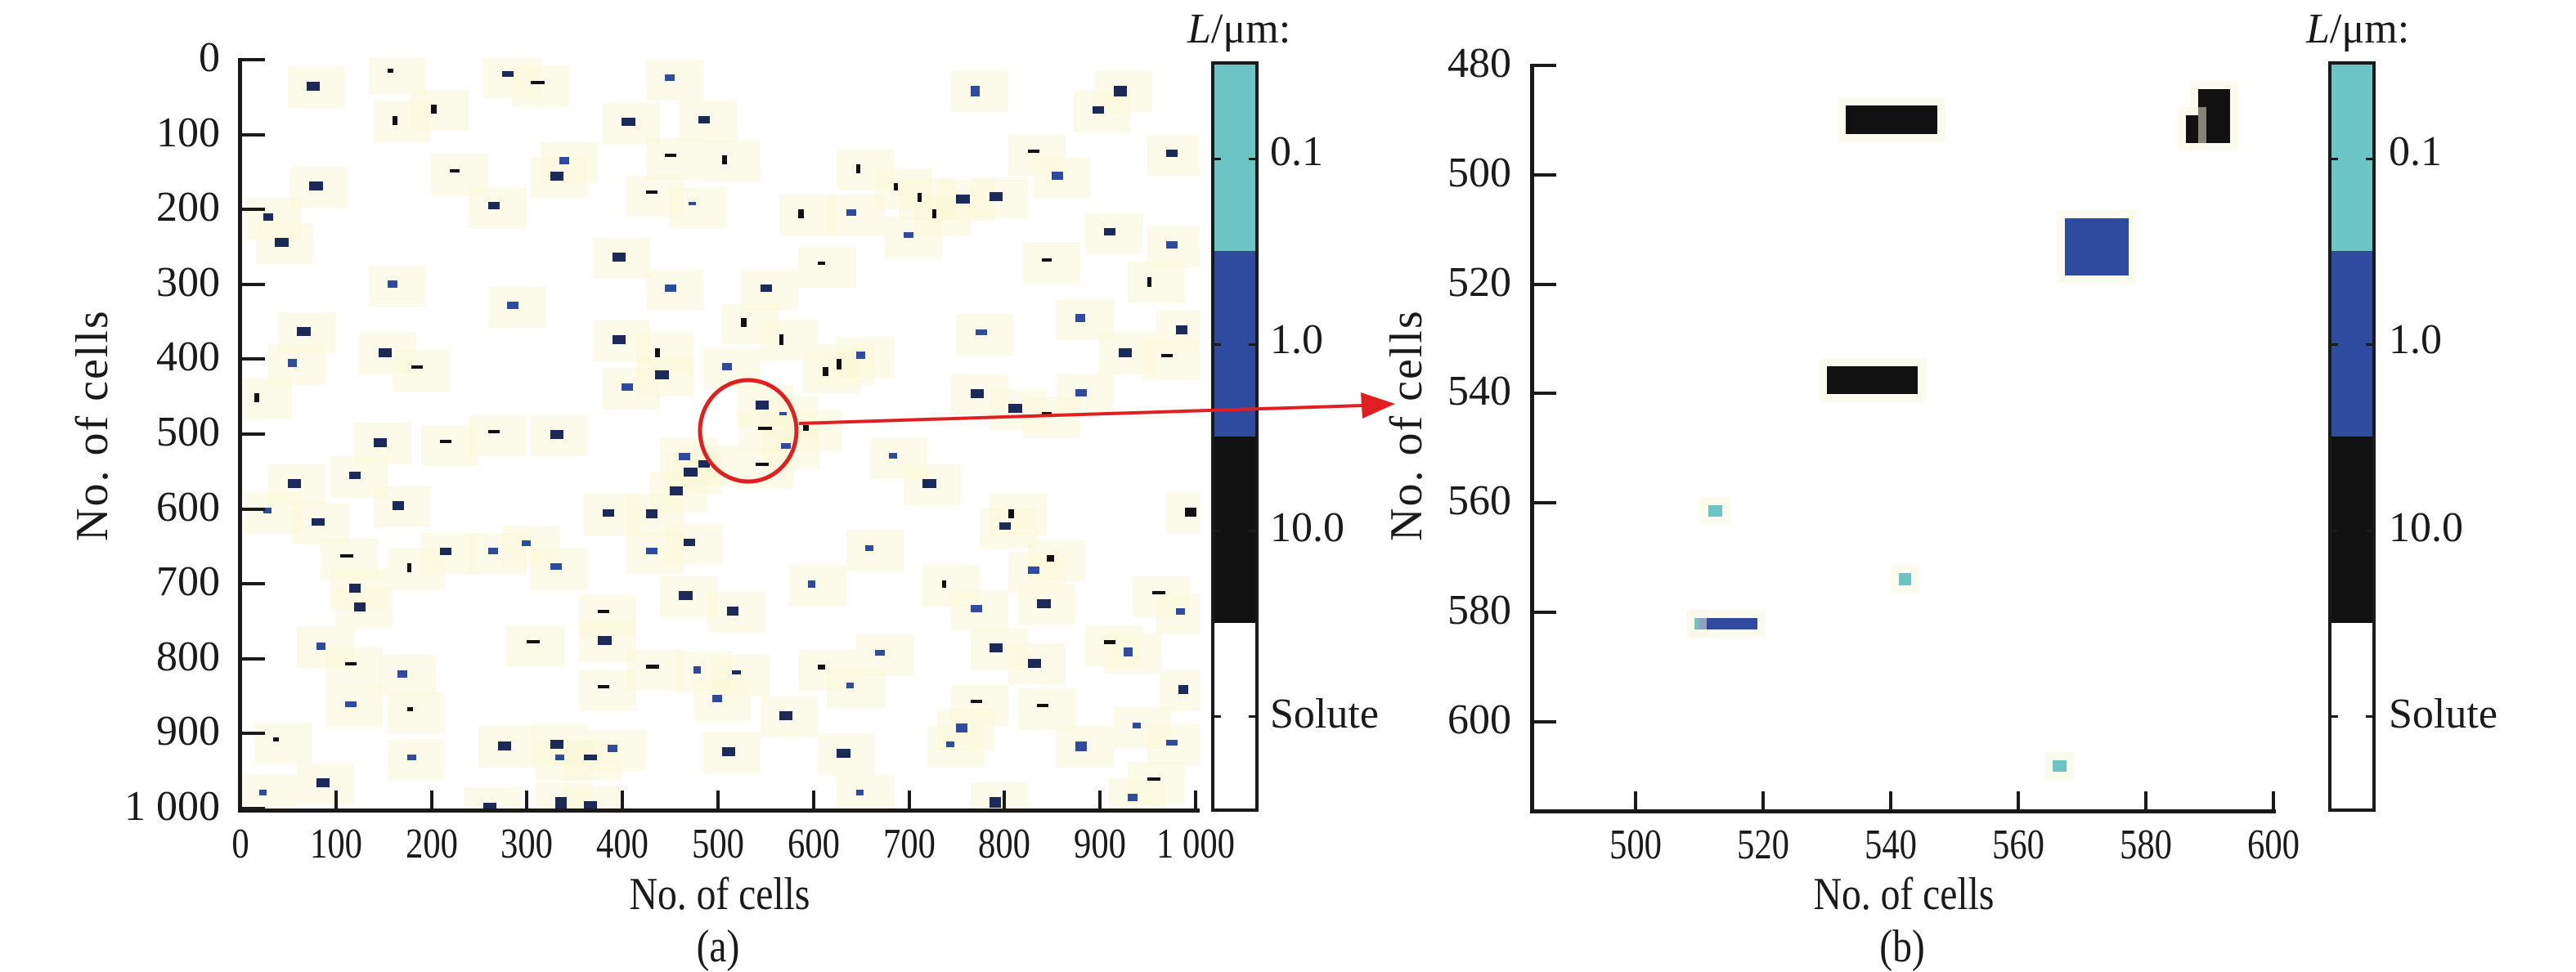  Describe the element at coordinates (527, 844) in the screenshot. I see `x-tick-label: 300` at that location.